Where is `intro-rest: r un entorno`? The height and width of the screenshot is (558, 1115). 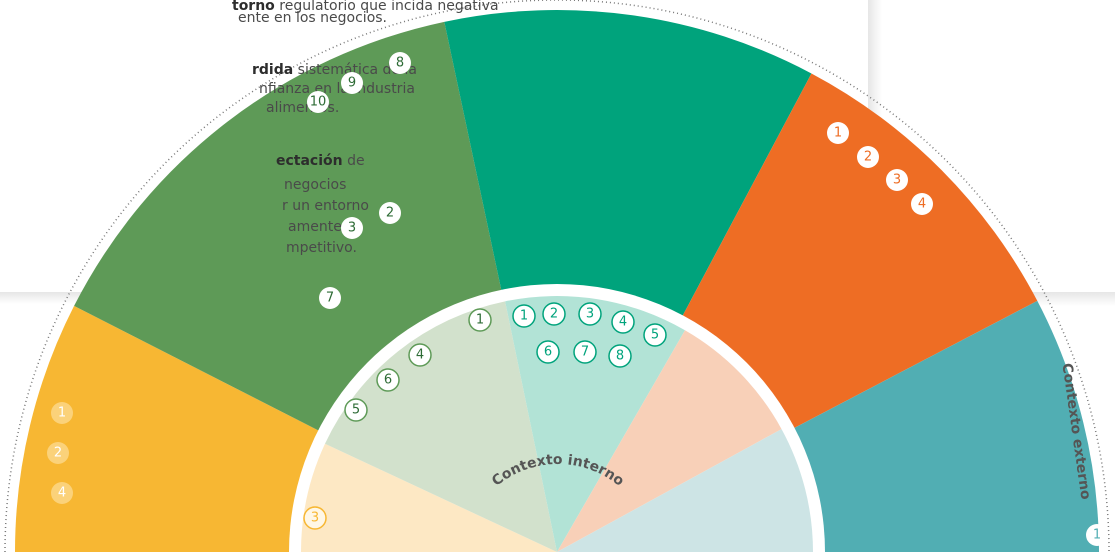
intro-rest: r un entorno is located at coordinates (325, 206).